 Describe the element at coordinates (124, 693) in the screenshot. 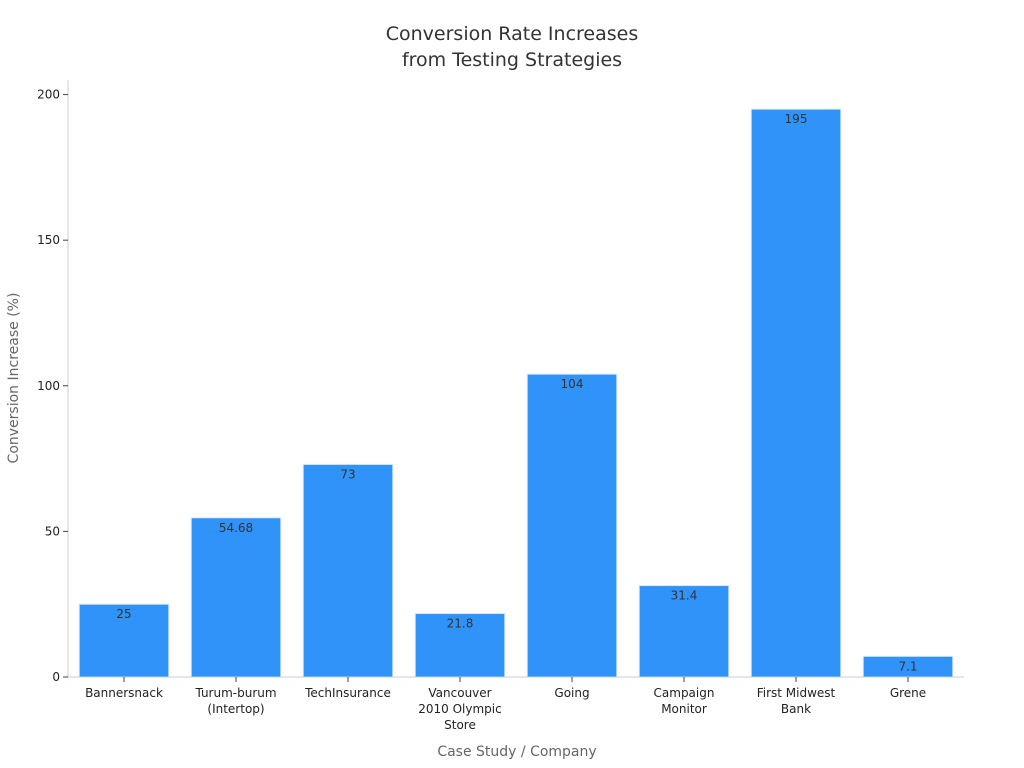

I see `x-tick-label: Bannersnack` at that location.